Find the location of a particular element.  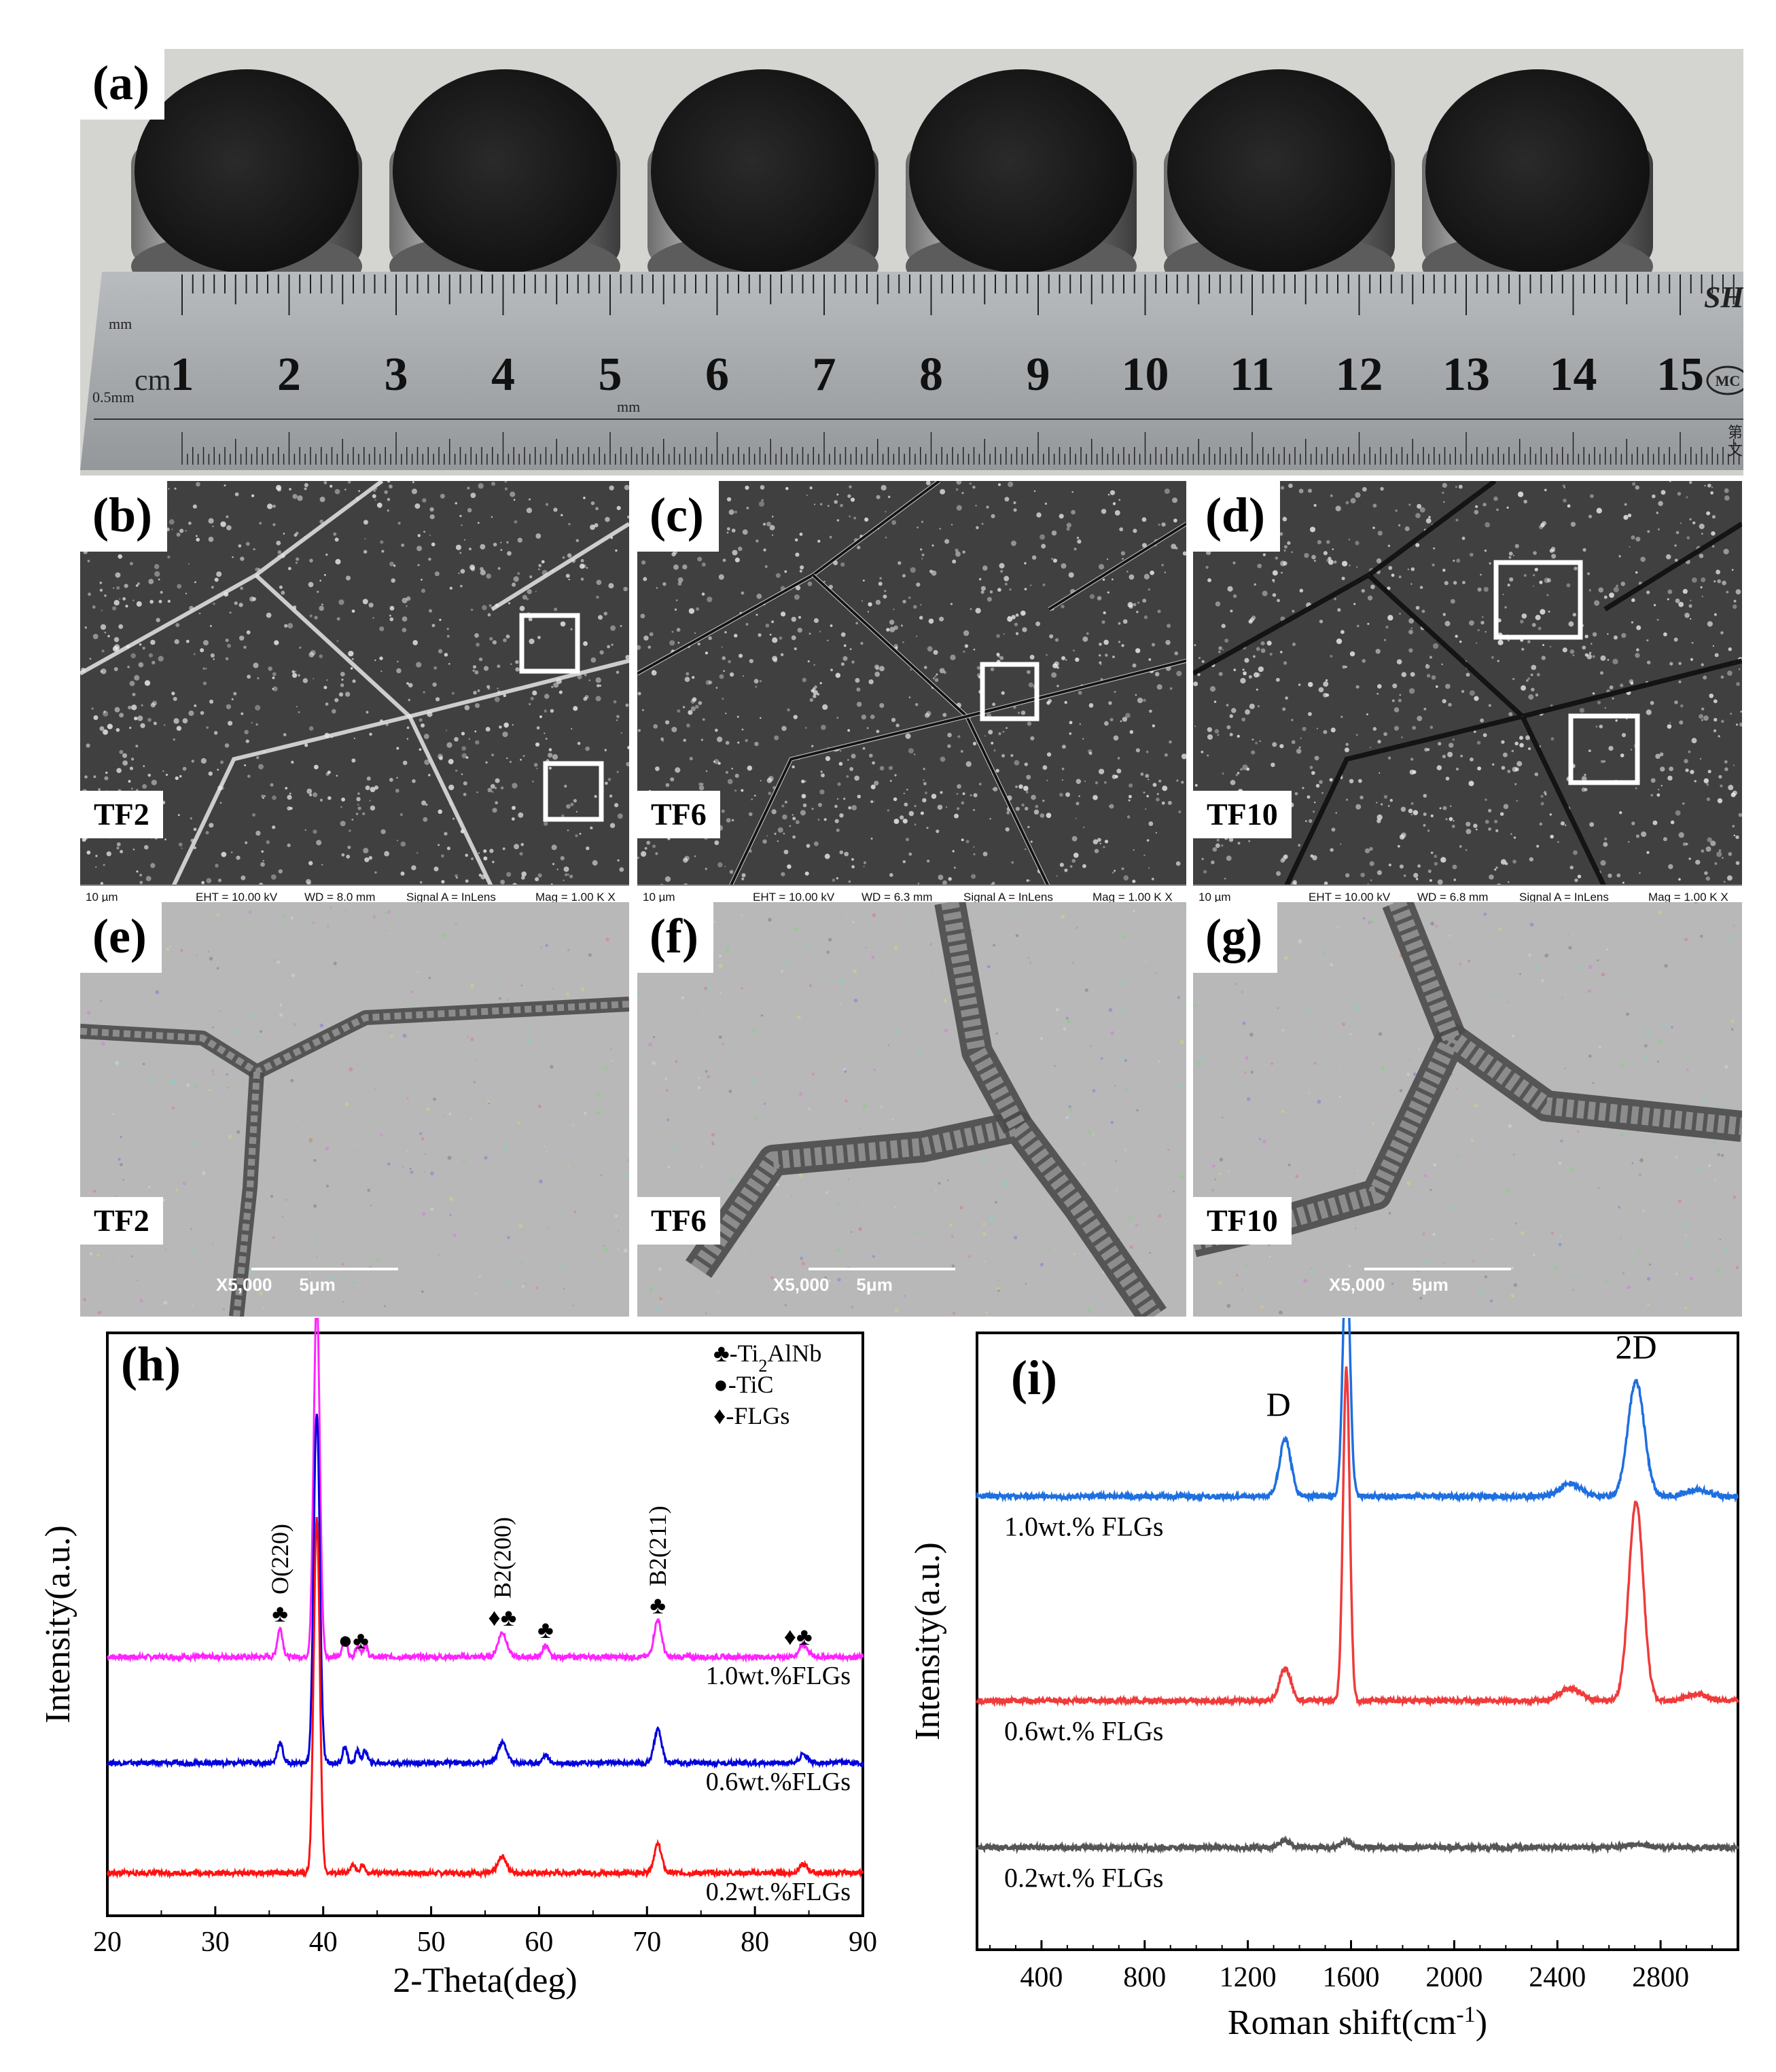

eht-text: EHT = 10.00 kV is located at coordinates (237, 897).